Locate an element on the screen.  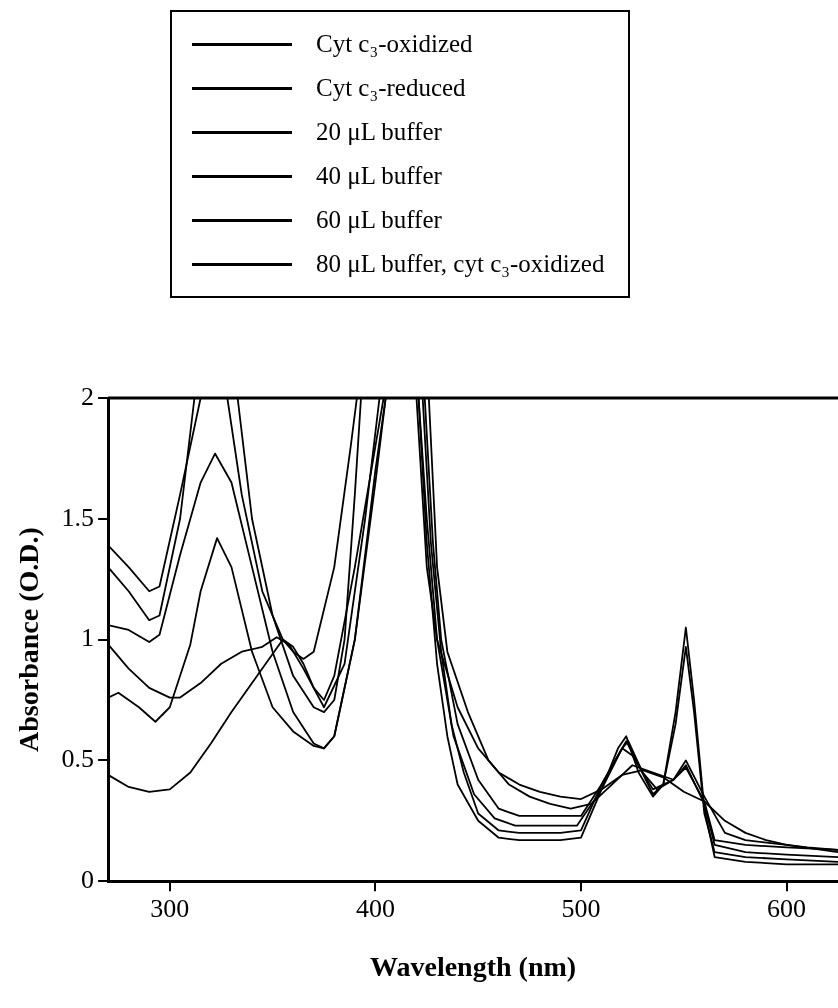
y-tick-label: 0.5 is located at coordinates (78, 759).